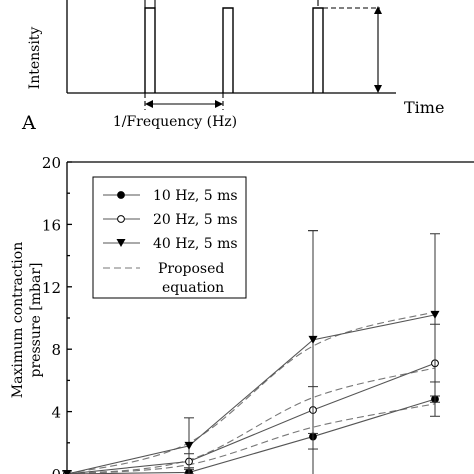 This screenshot has height=474, width=474. Describe the element at coordinates (121, 219) in the screenshot. I see `legend-marker-20hz` at that location.